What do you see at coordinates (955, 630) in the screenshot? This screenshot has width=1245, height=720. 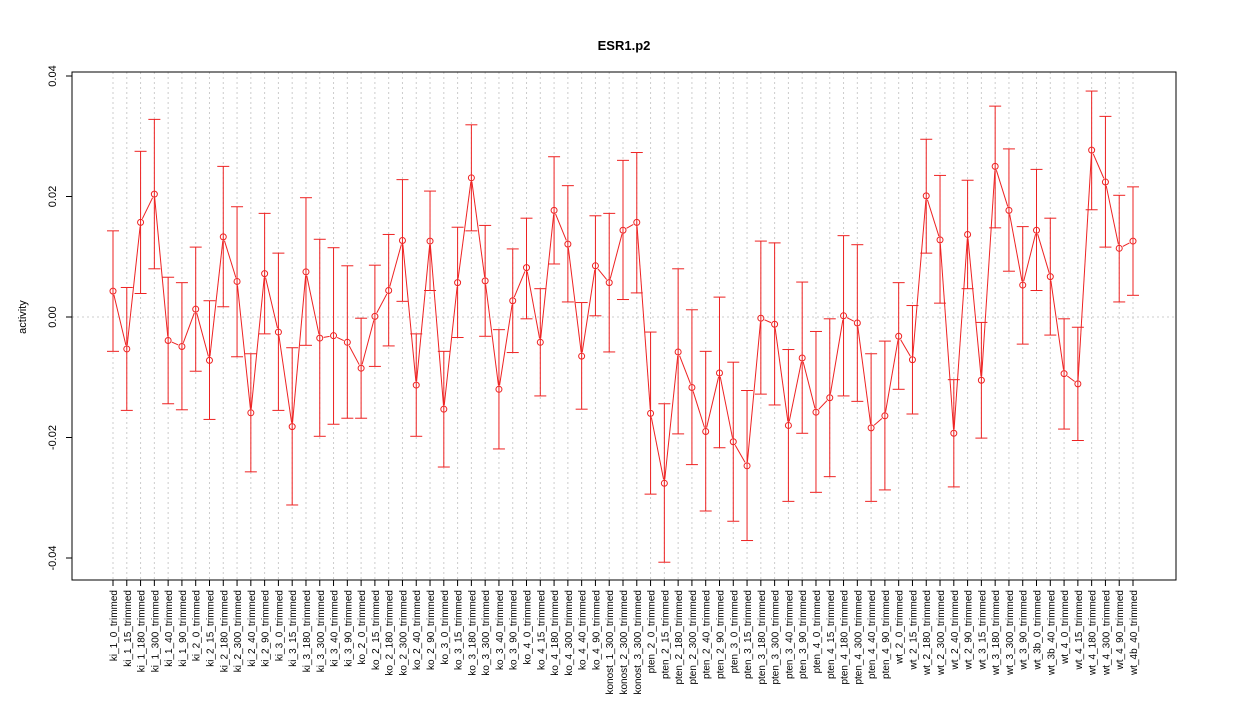 I see `x-tick-label: wt_2_40_trimmed` at bounding box center [955, 630].